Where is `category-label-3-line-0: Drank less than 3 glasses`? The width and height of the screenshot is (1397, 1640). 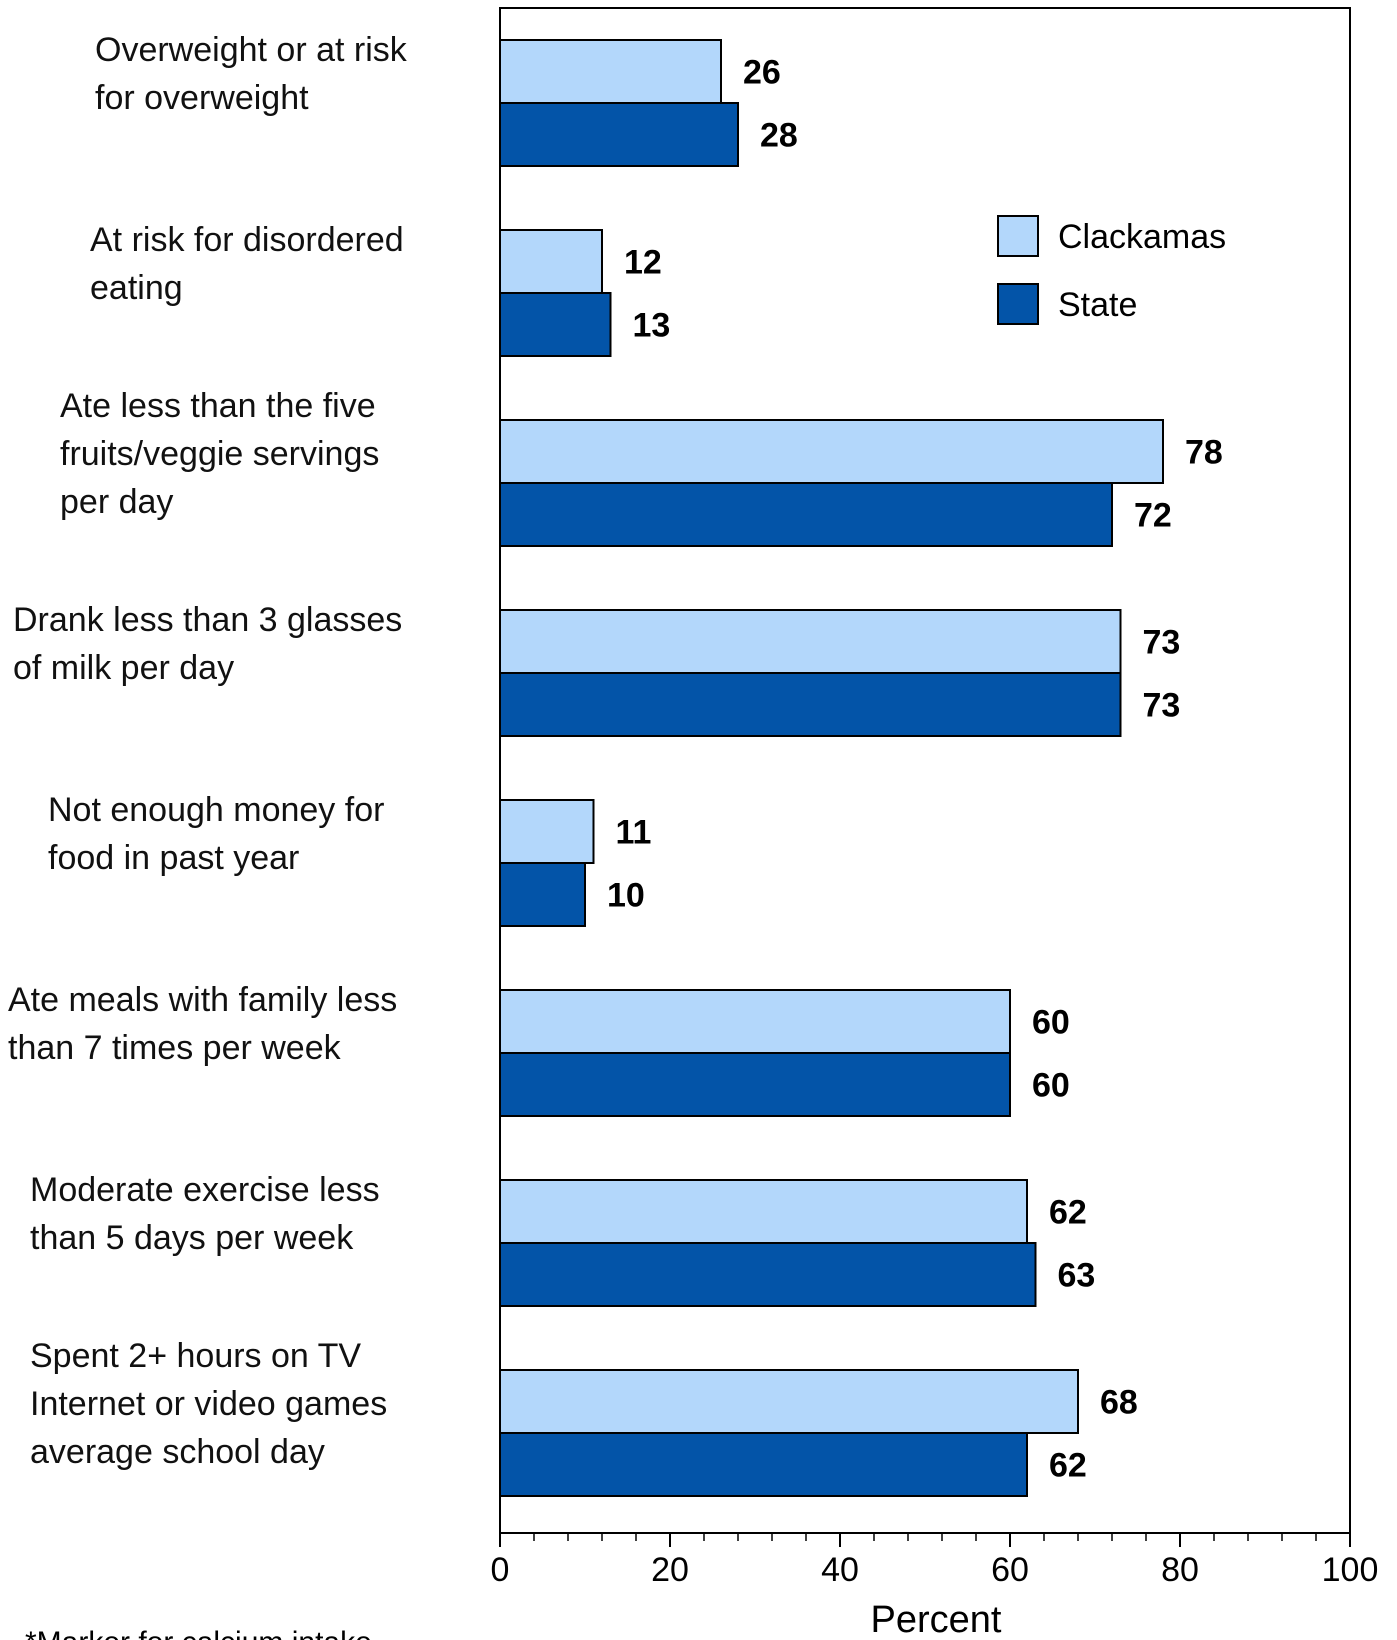
category-label-3-line-0: Drank less than 3 glasses is located at coordinates (207, 620).